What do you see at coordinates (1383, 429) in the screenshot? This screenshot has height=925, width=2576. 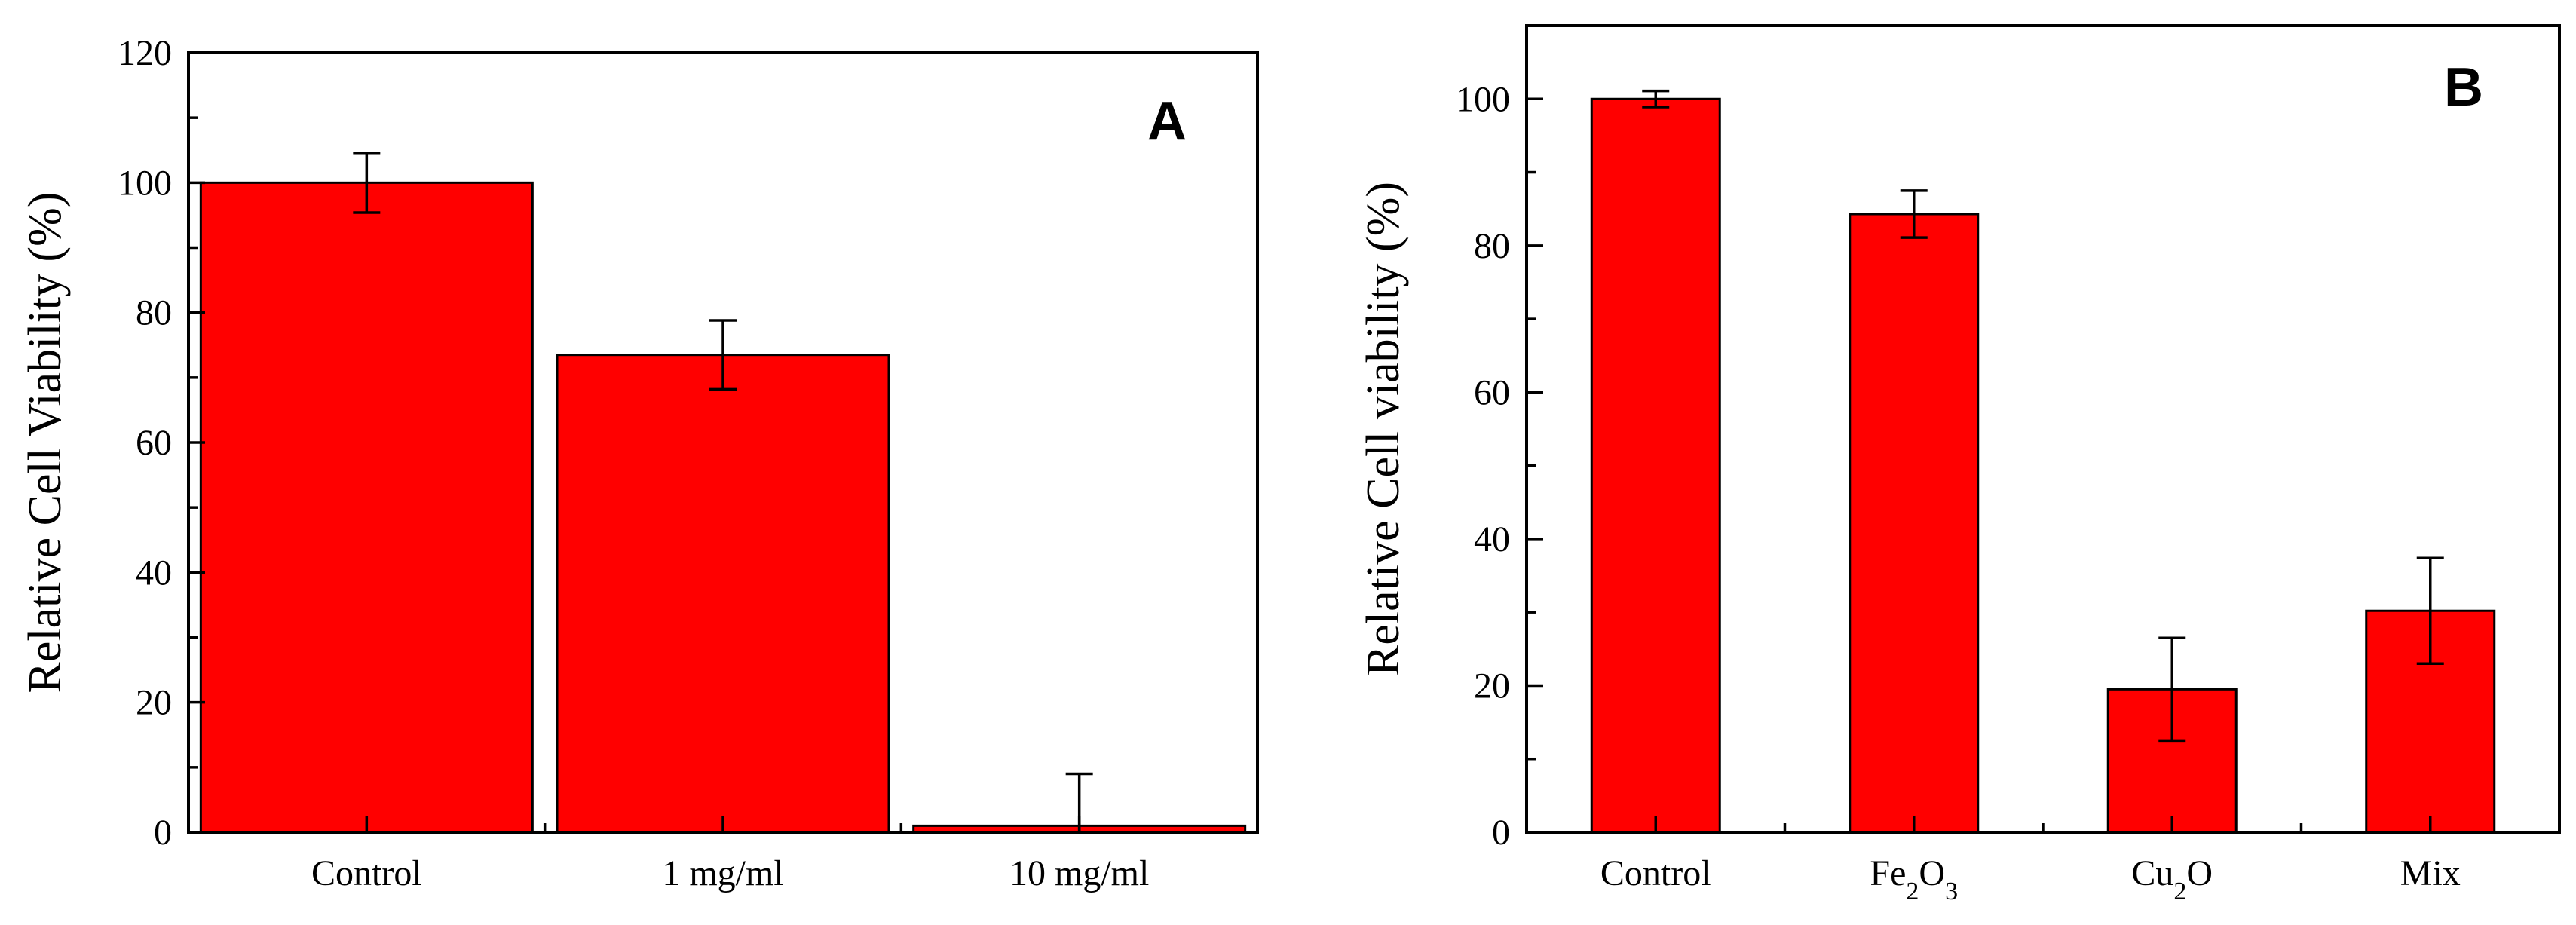 I see `y-axis-title: Relative Cell viability (%)` at bounding box center [1383, 429].